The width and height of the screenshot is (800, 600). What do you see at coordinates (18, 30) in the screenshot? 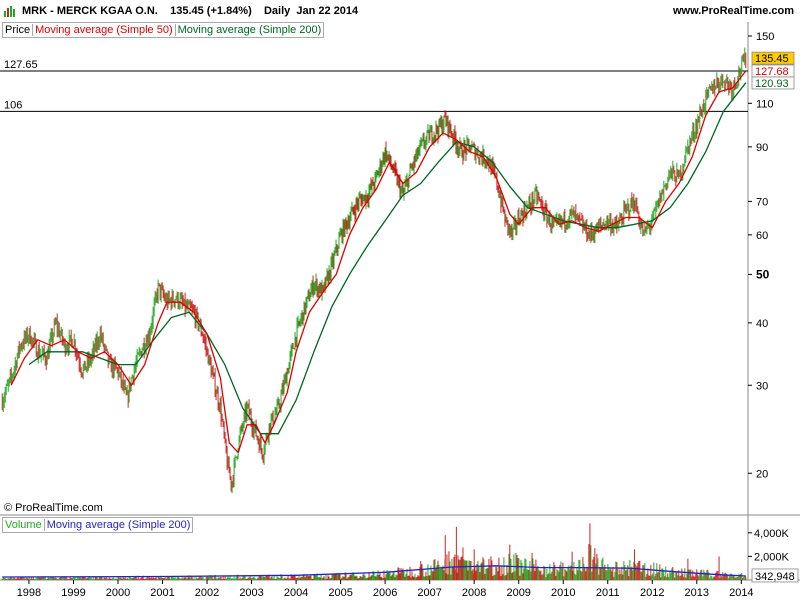
I see `legend-price-label: Price` at bounding box center [18, 30].